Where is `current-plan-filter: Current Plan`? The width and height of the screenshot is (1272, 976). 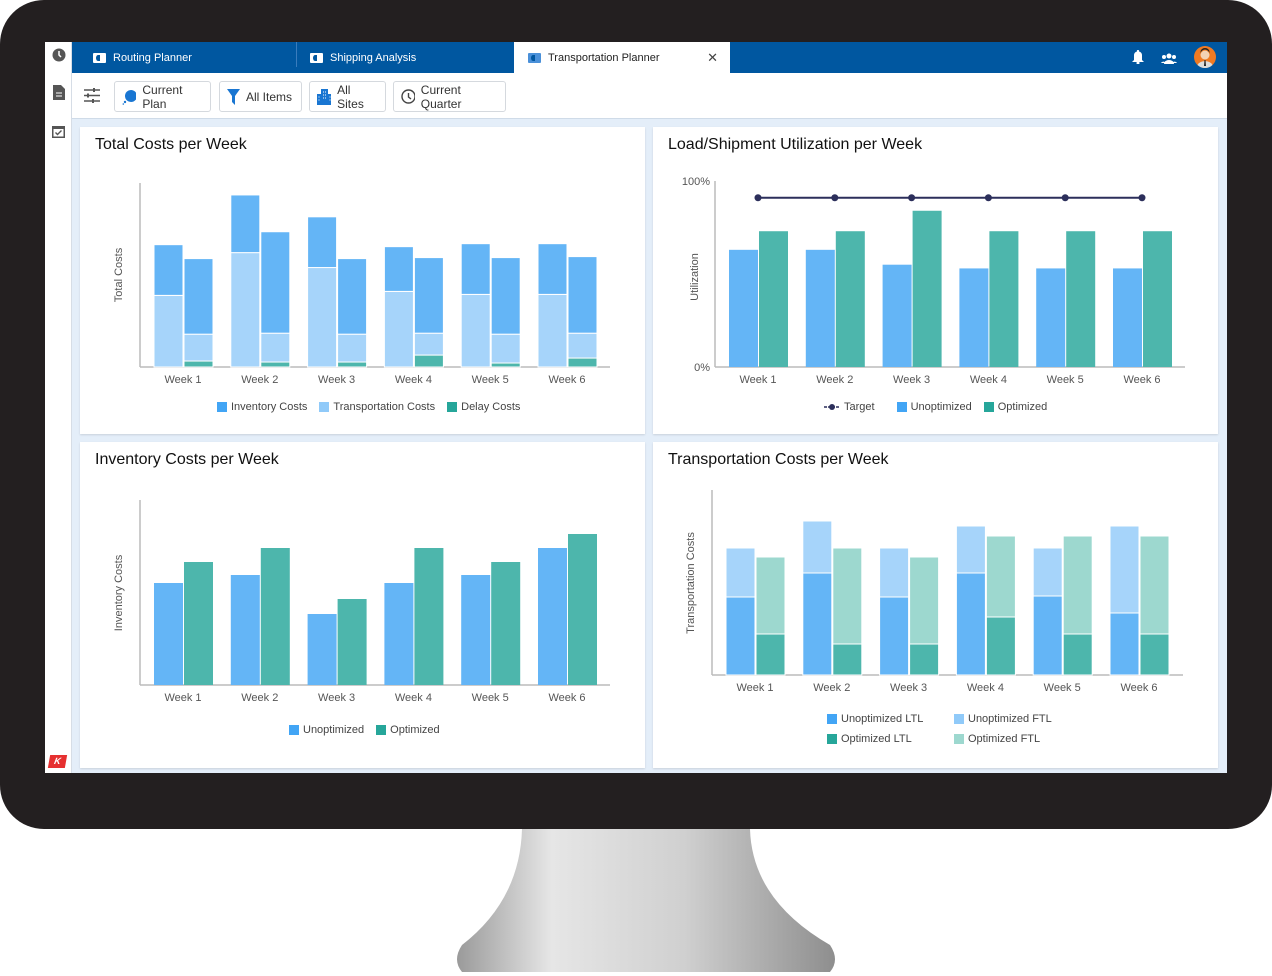 current-plan-filter: Current Plan is located at coordinates (162, 96).